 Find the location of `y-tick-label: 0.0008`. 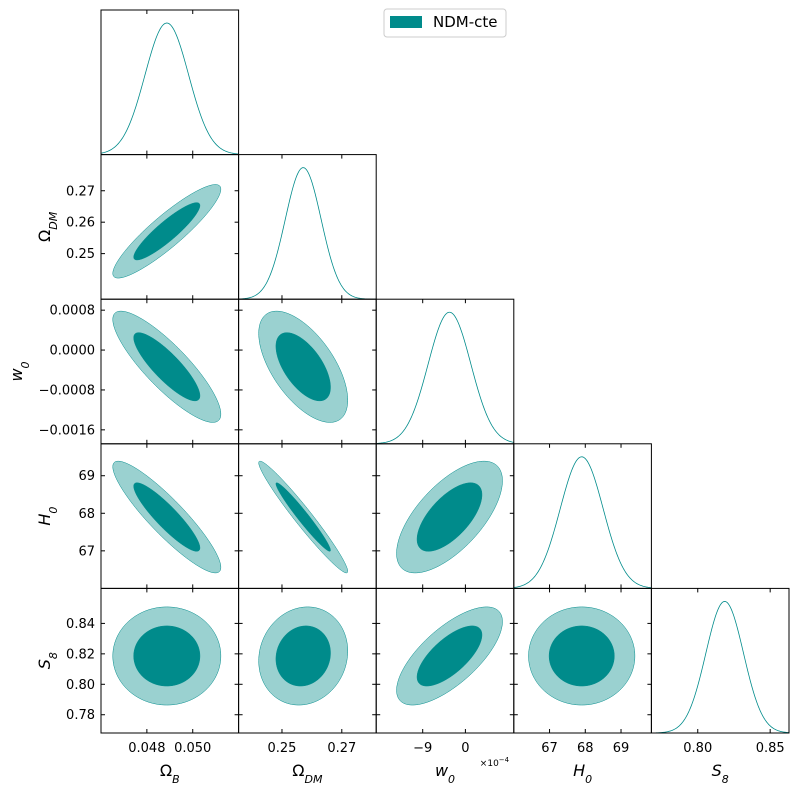

y-tick-label: 0.0008 is located at coordinates (73, 311).